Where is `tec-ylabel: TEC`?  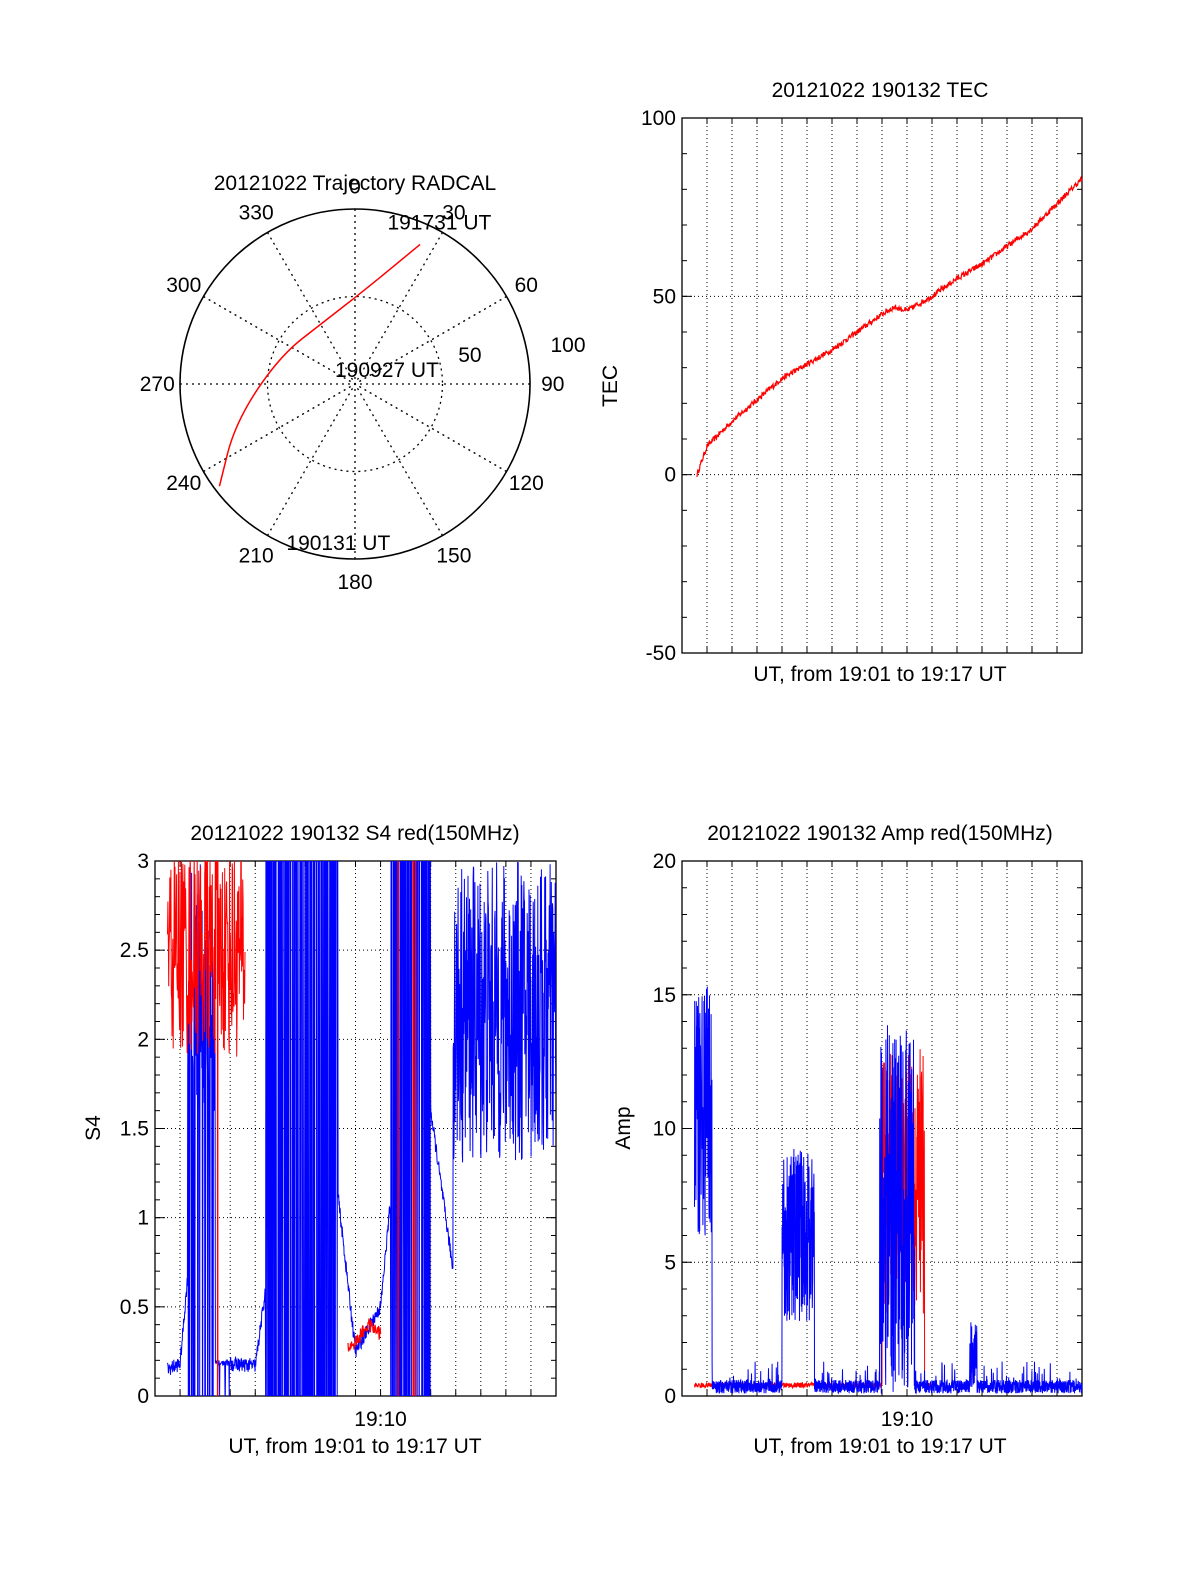
tec-ylabel: TEC is located at coordinates (610, 386).